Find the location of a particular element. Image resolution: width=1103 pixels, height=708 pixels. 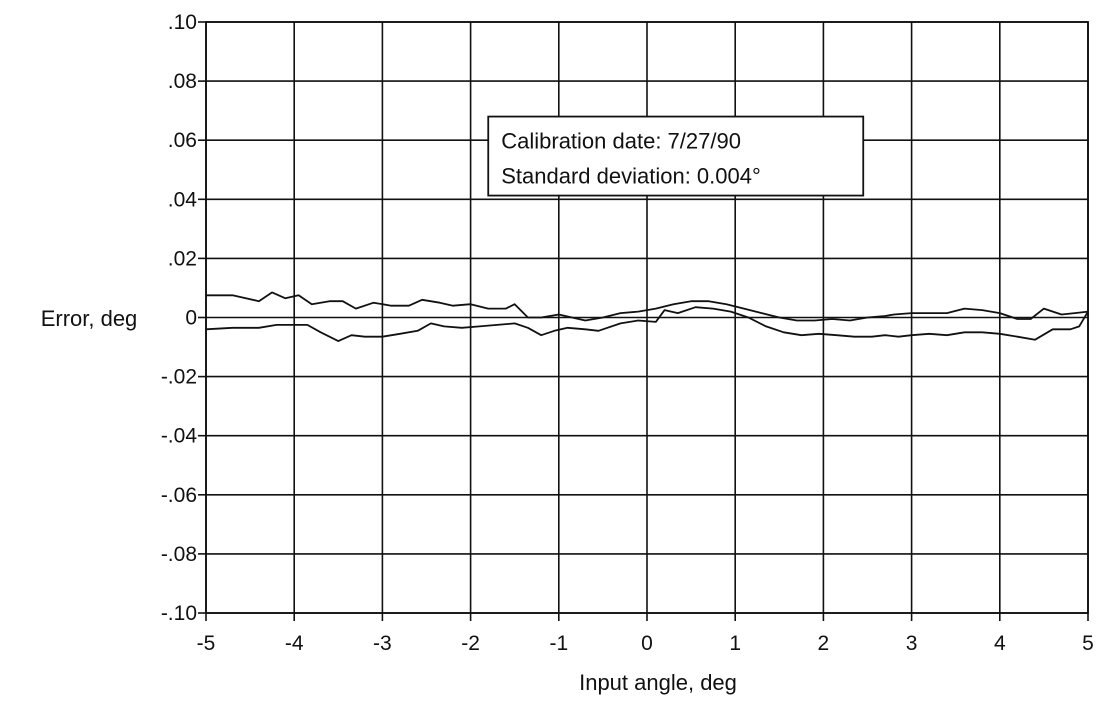

annotation-line: Calibration date: 7/27/90 is located at coordinates (621, 141).